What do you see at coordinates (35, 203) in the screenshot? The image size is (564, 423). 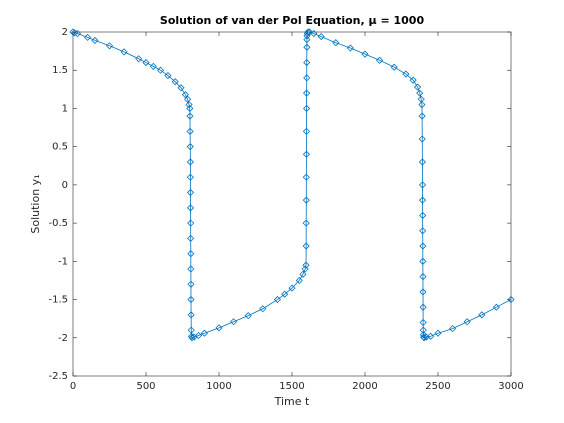 I see `y-axis-label: Solution y₁` at bounding box center [35, 203].